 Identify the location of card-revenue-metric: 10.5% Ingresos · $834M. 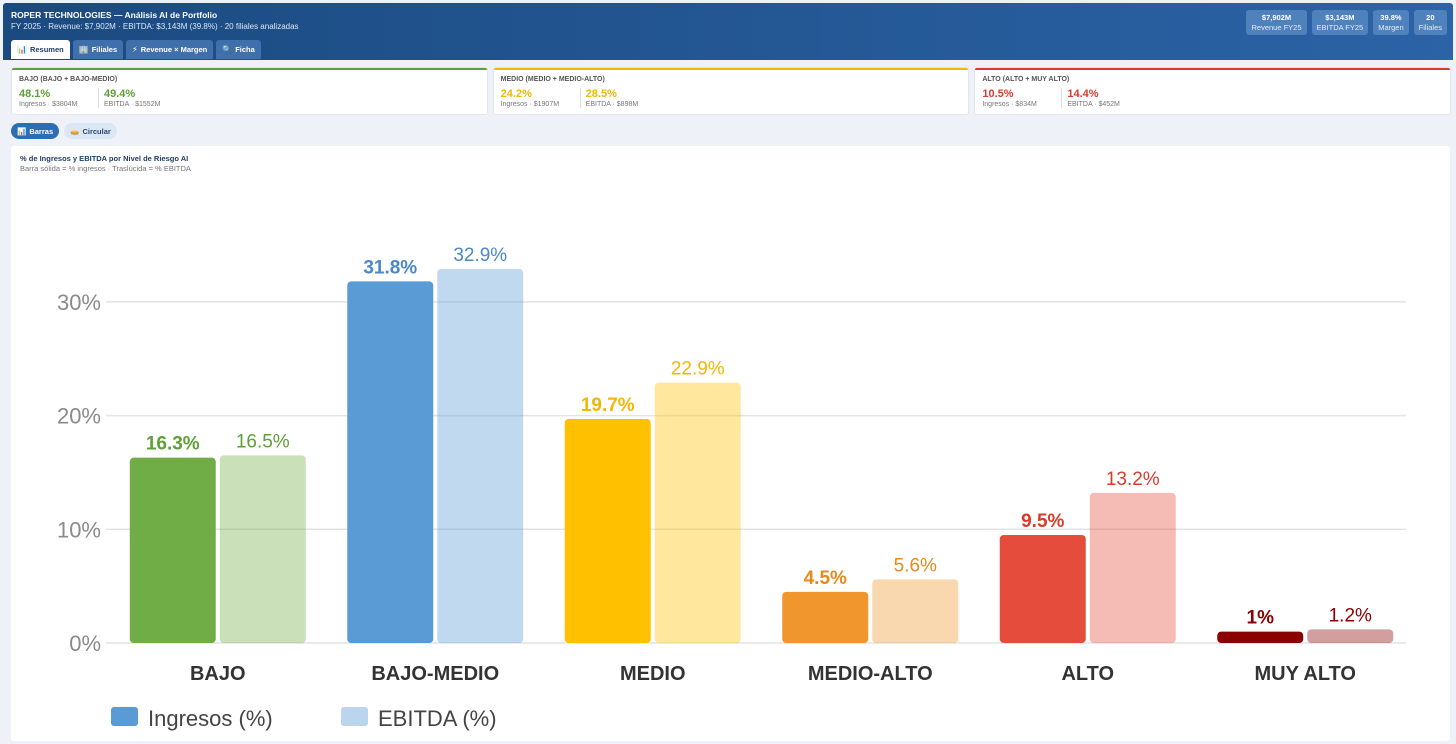
(1009, 98).